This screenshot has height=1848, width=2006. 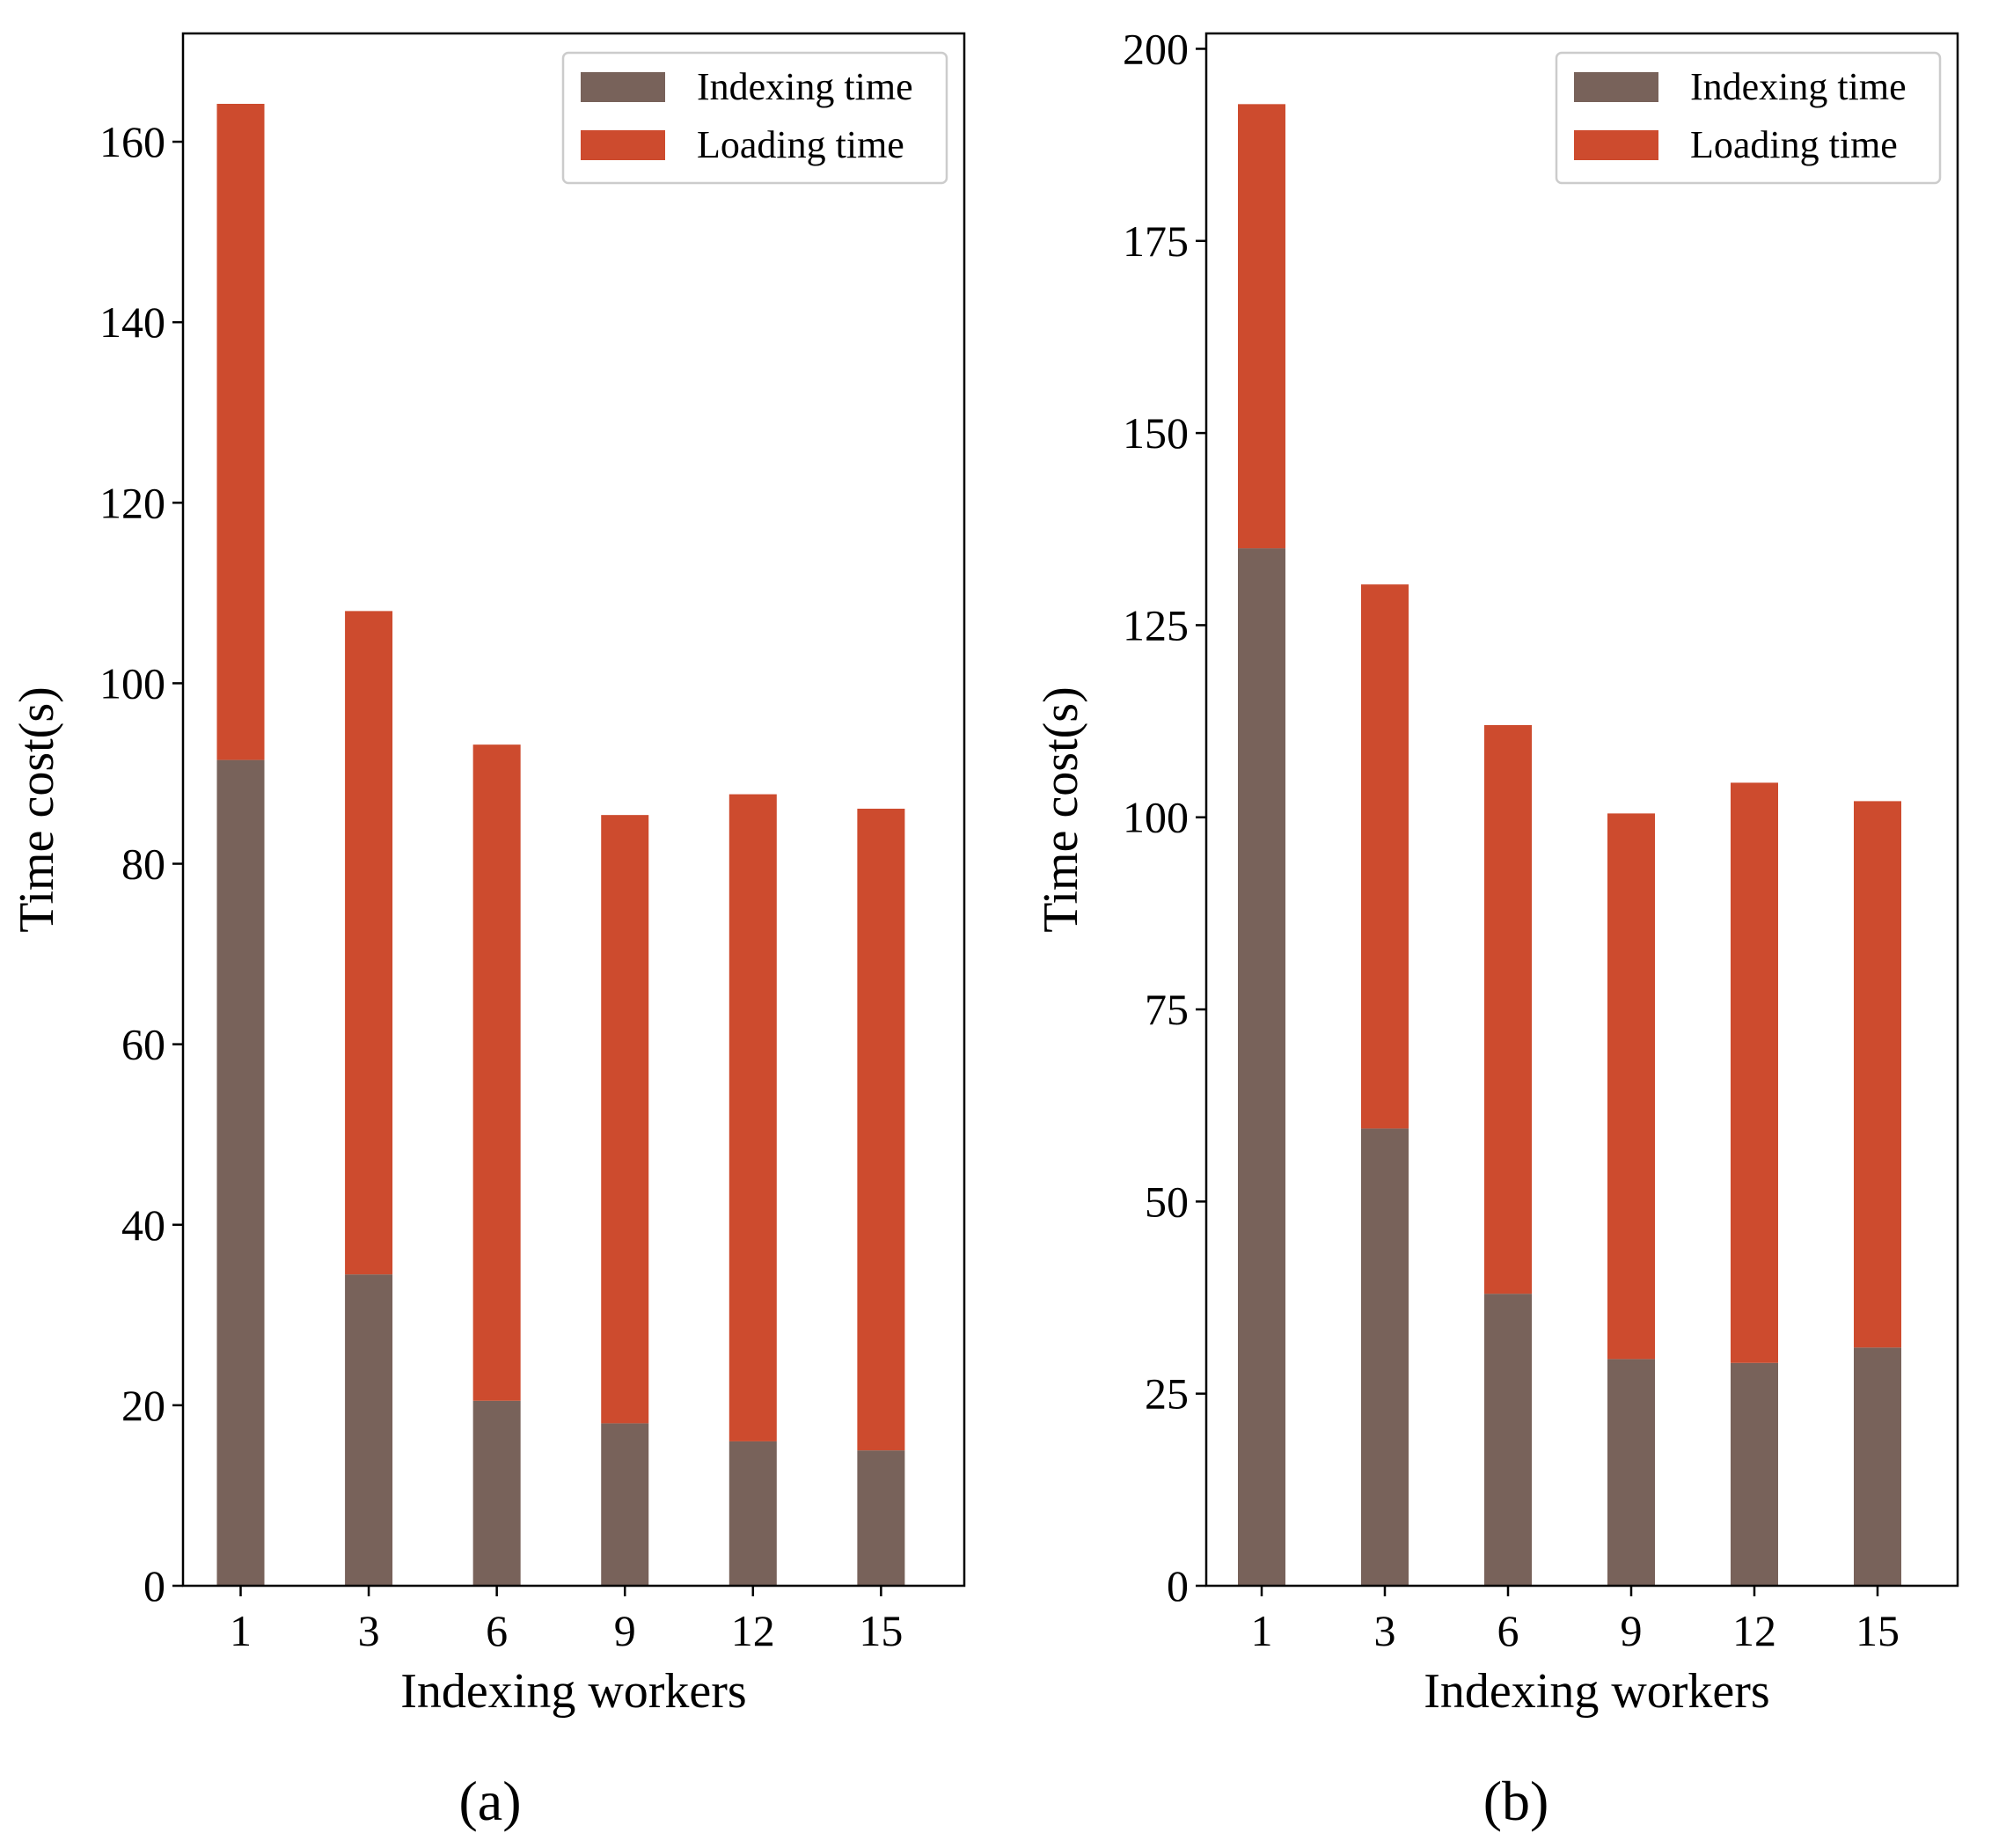 What do you see at coordinates (1156, 433) in the screenshot?
I see `y-tick-label: 150` at bounding box center [1156, 433].